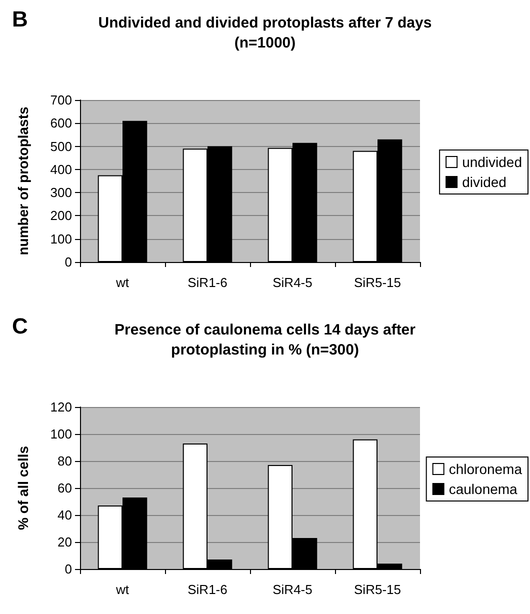 The width and height of the screenshot is (530, 614). Describe the element at coordinates (265, 340) in the screenshot. I see `chart-title: Presence of caulonema cells 14 days after protoplasting in % (n=300)` at that location.